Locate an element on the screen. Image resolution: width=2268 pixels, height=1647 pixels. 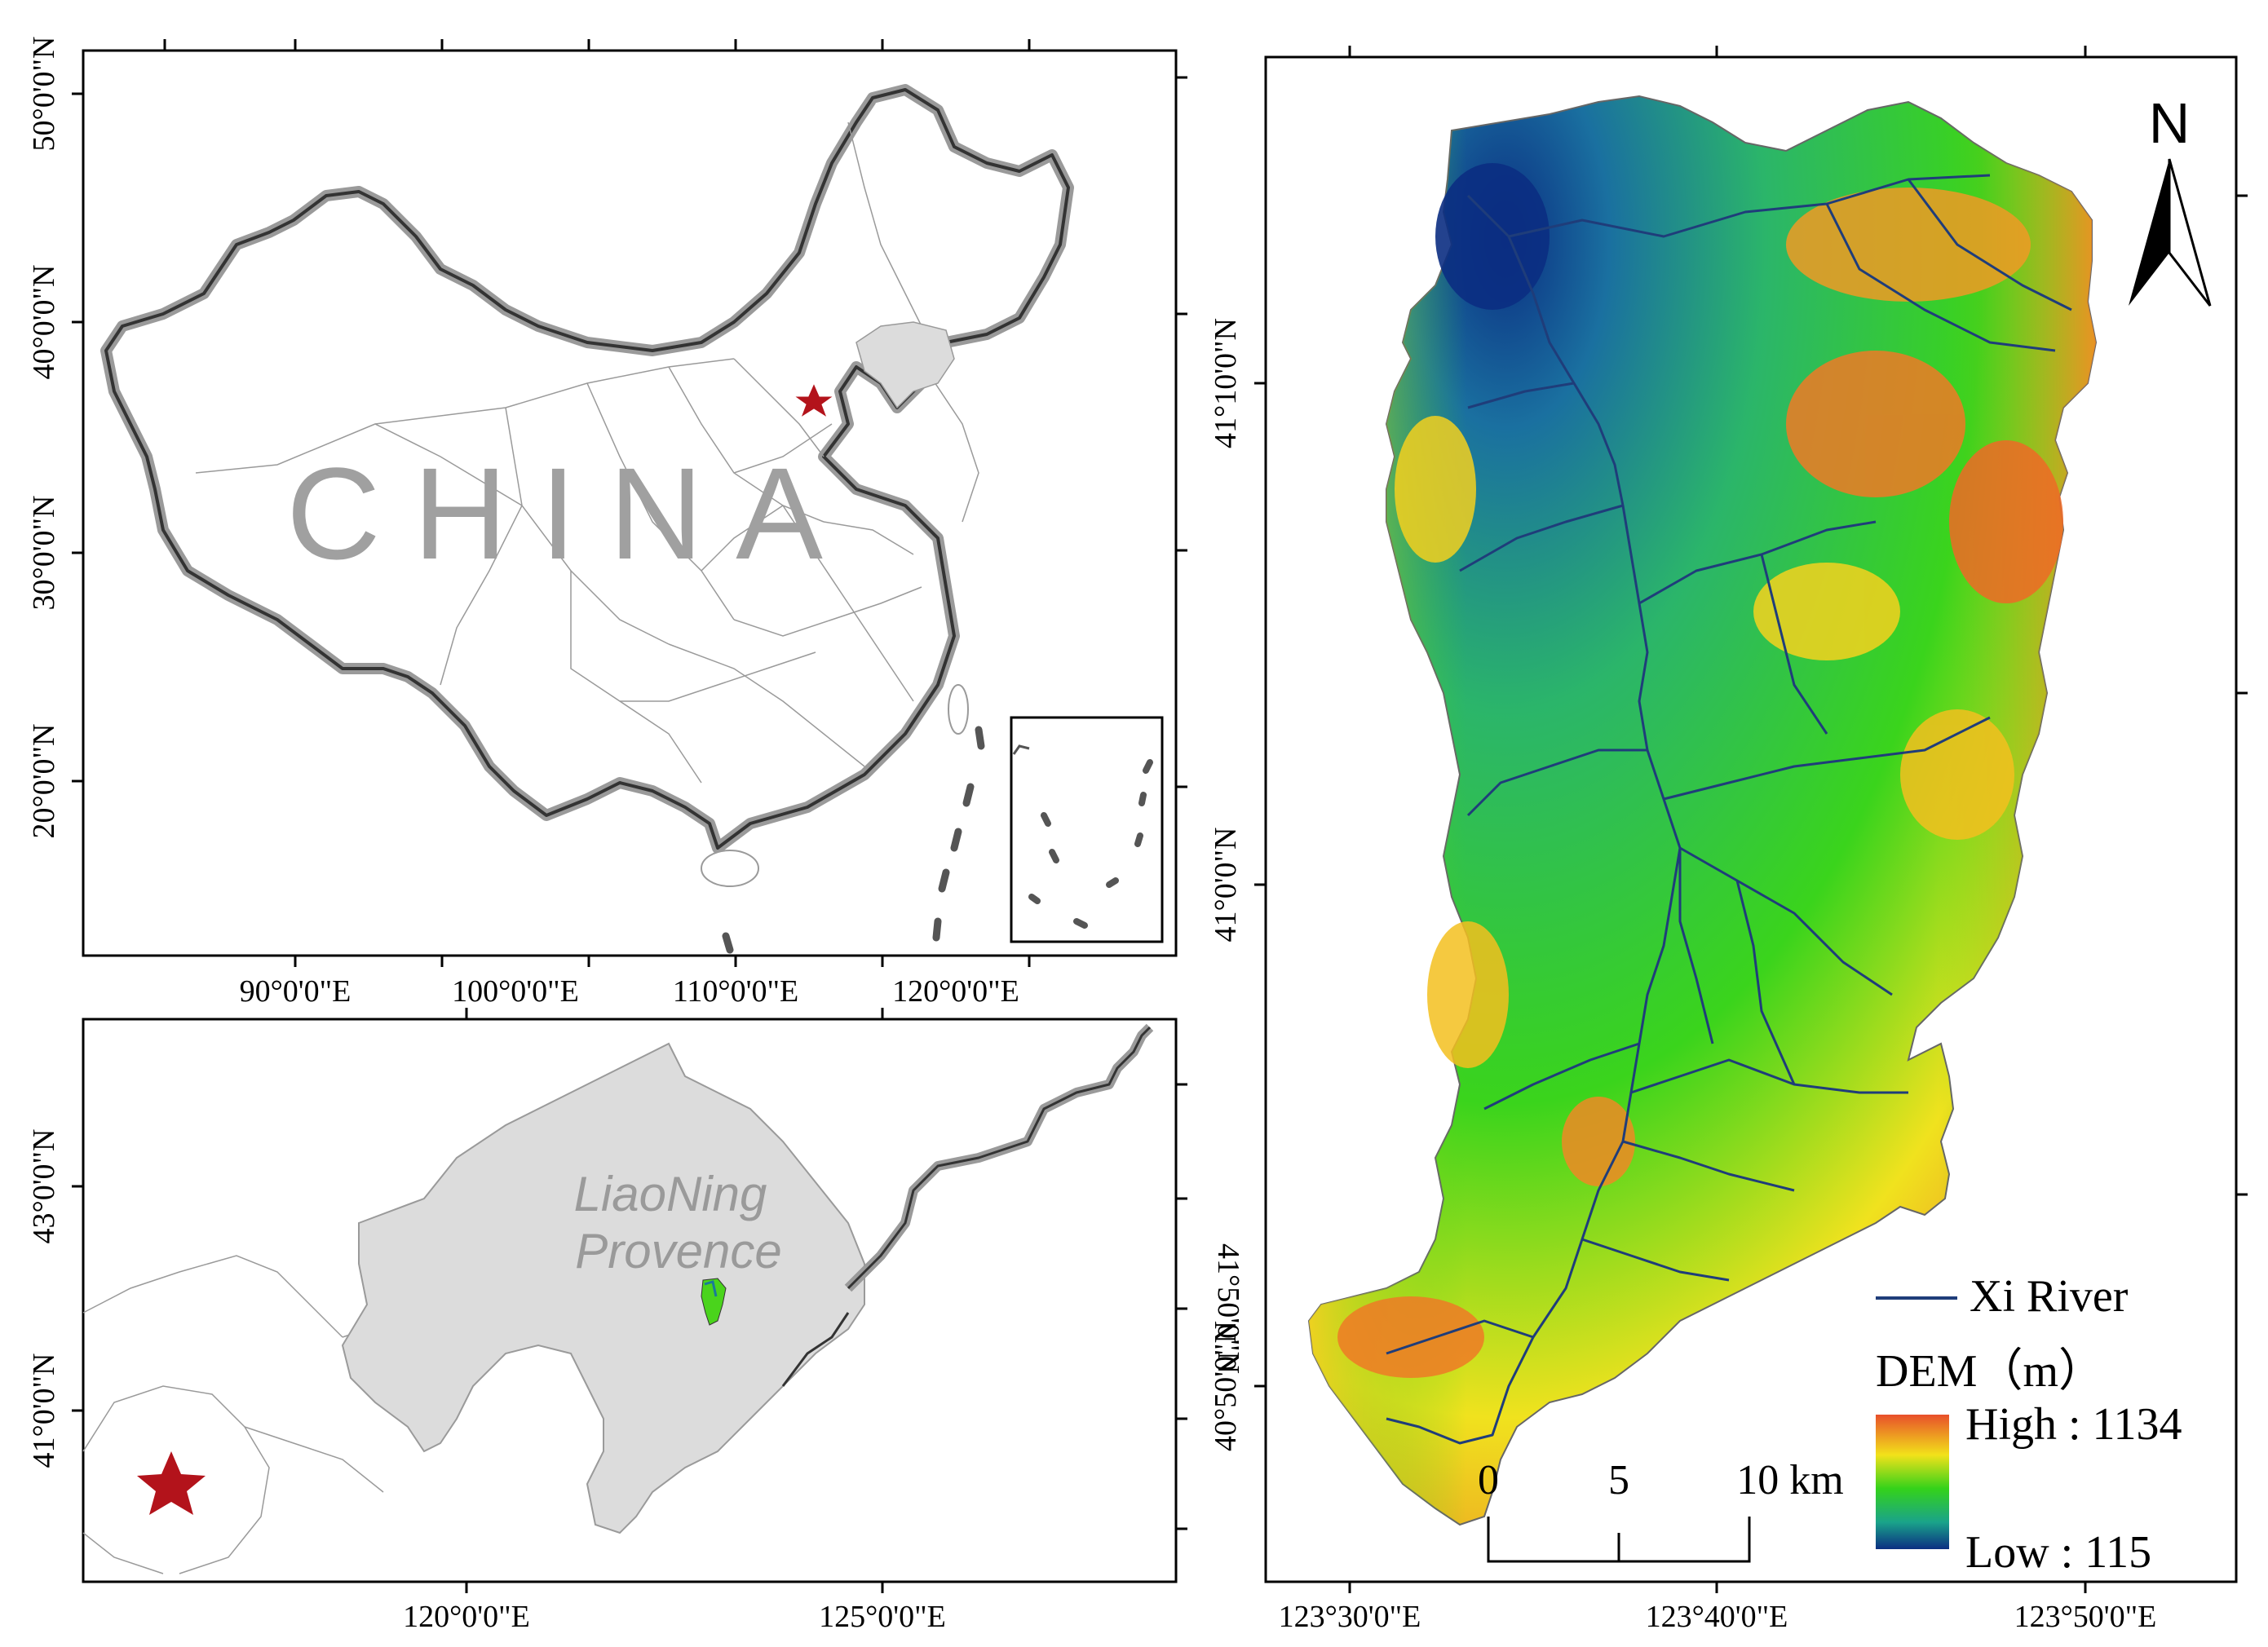
basin-lon-label: 123°50'0"E is located at coordinates (2085, 1617).